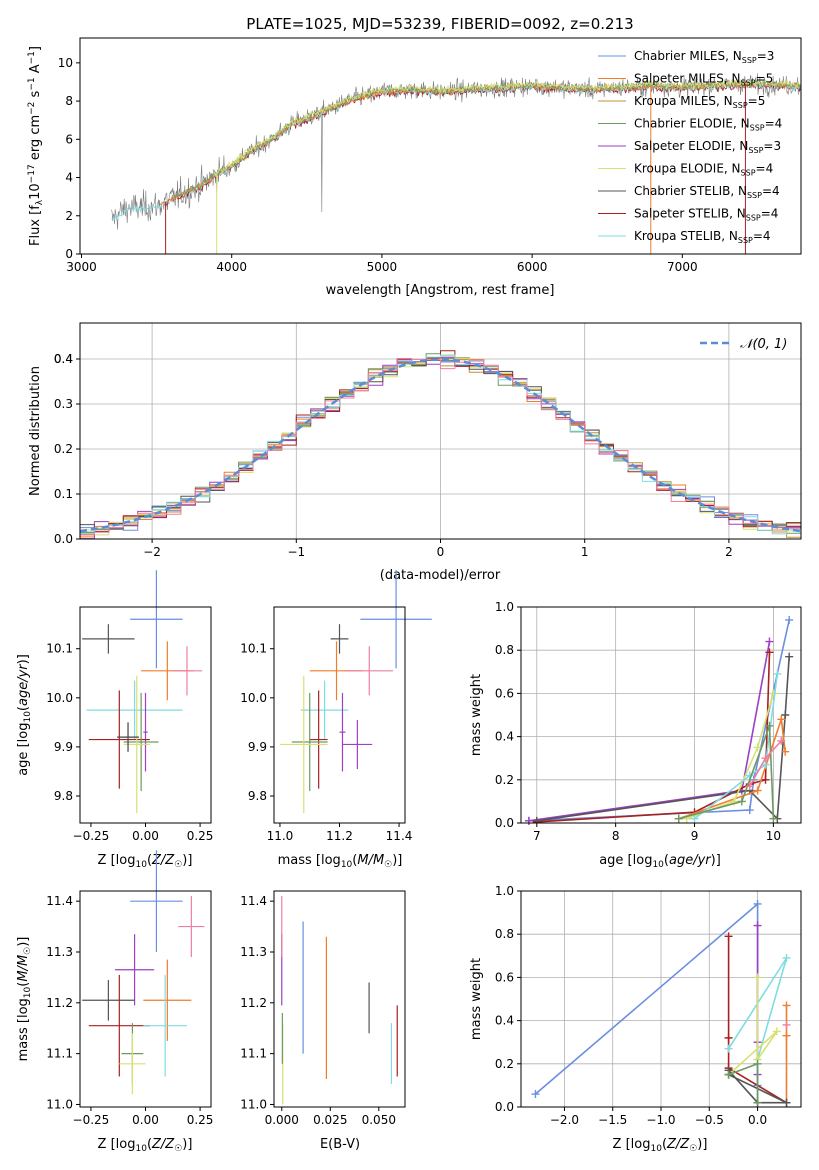 This screenshot has width=819, height=1170. What do you see at coordinates (339, 836) in the screenshot?
I see `x-tick-label: 11.2` at bounding box center [339, 836].